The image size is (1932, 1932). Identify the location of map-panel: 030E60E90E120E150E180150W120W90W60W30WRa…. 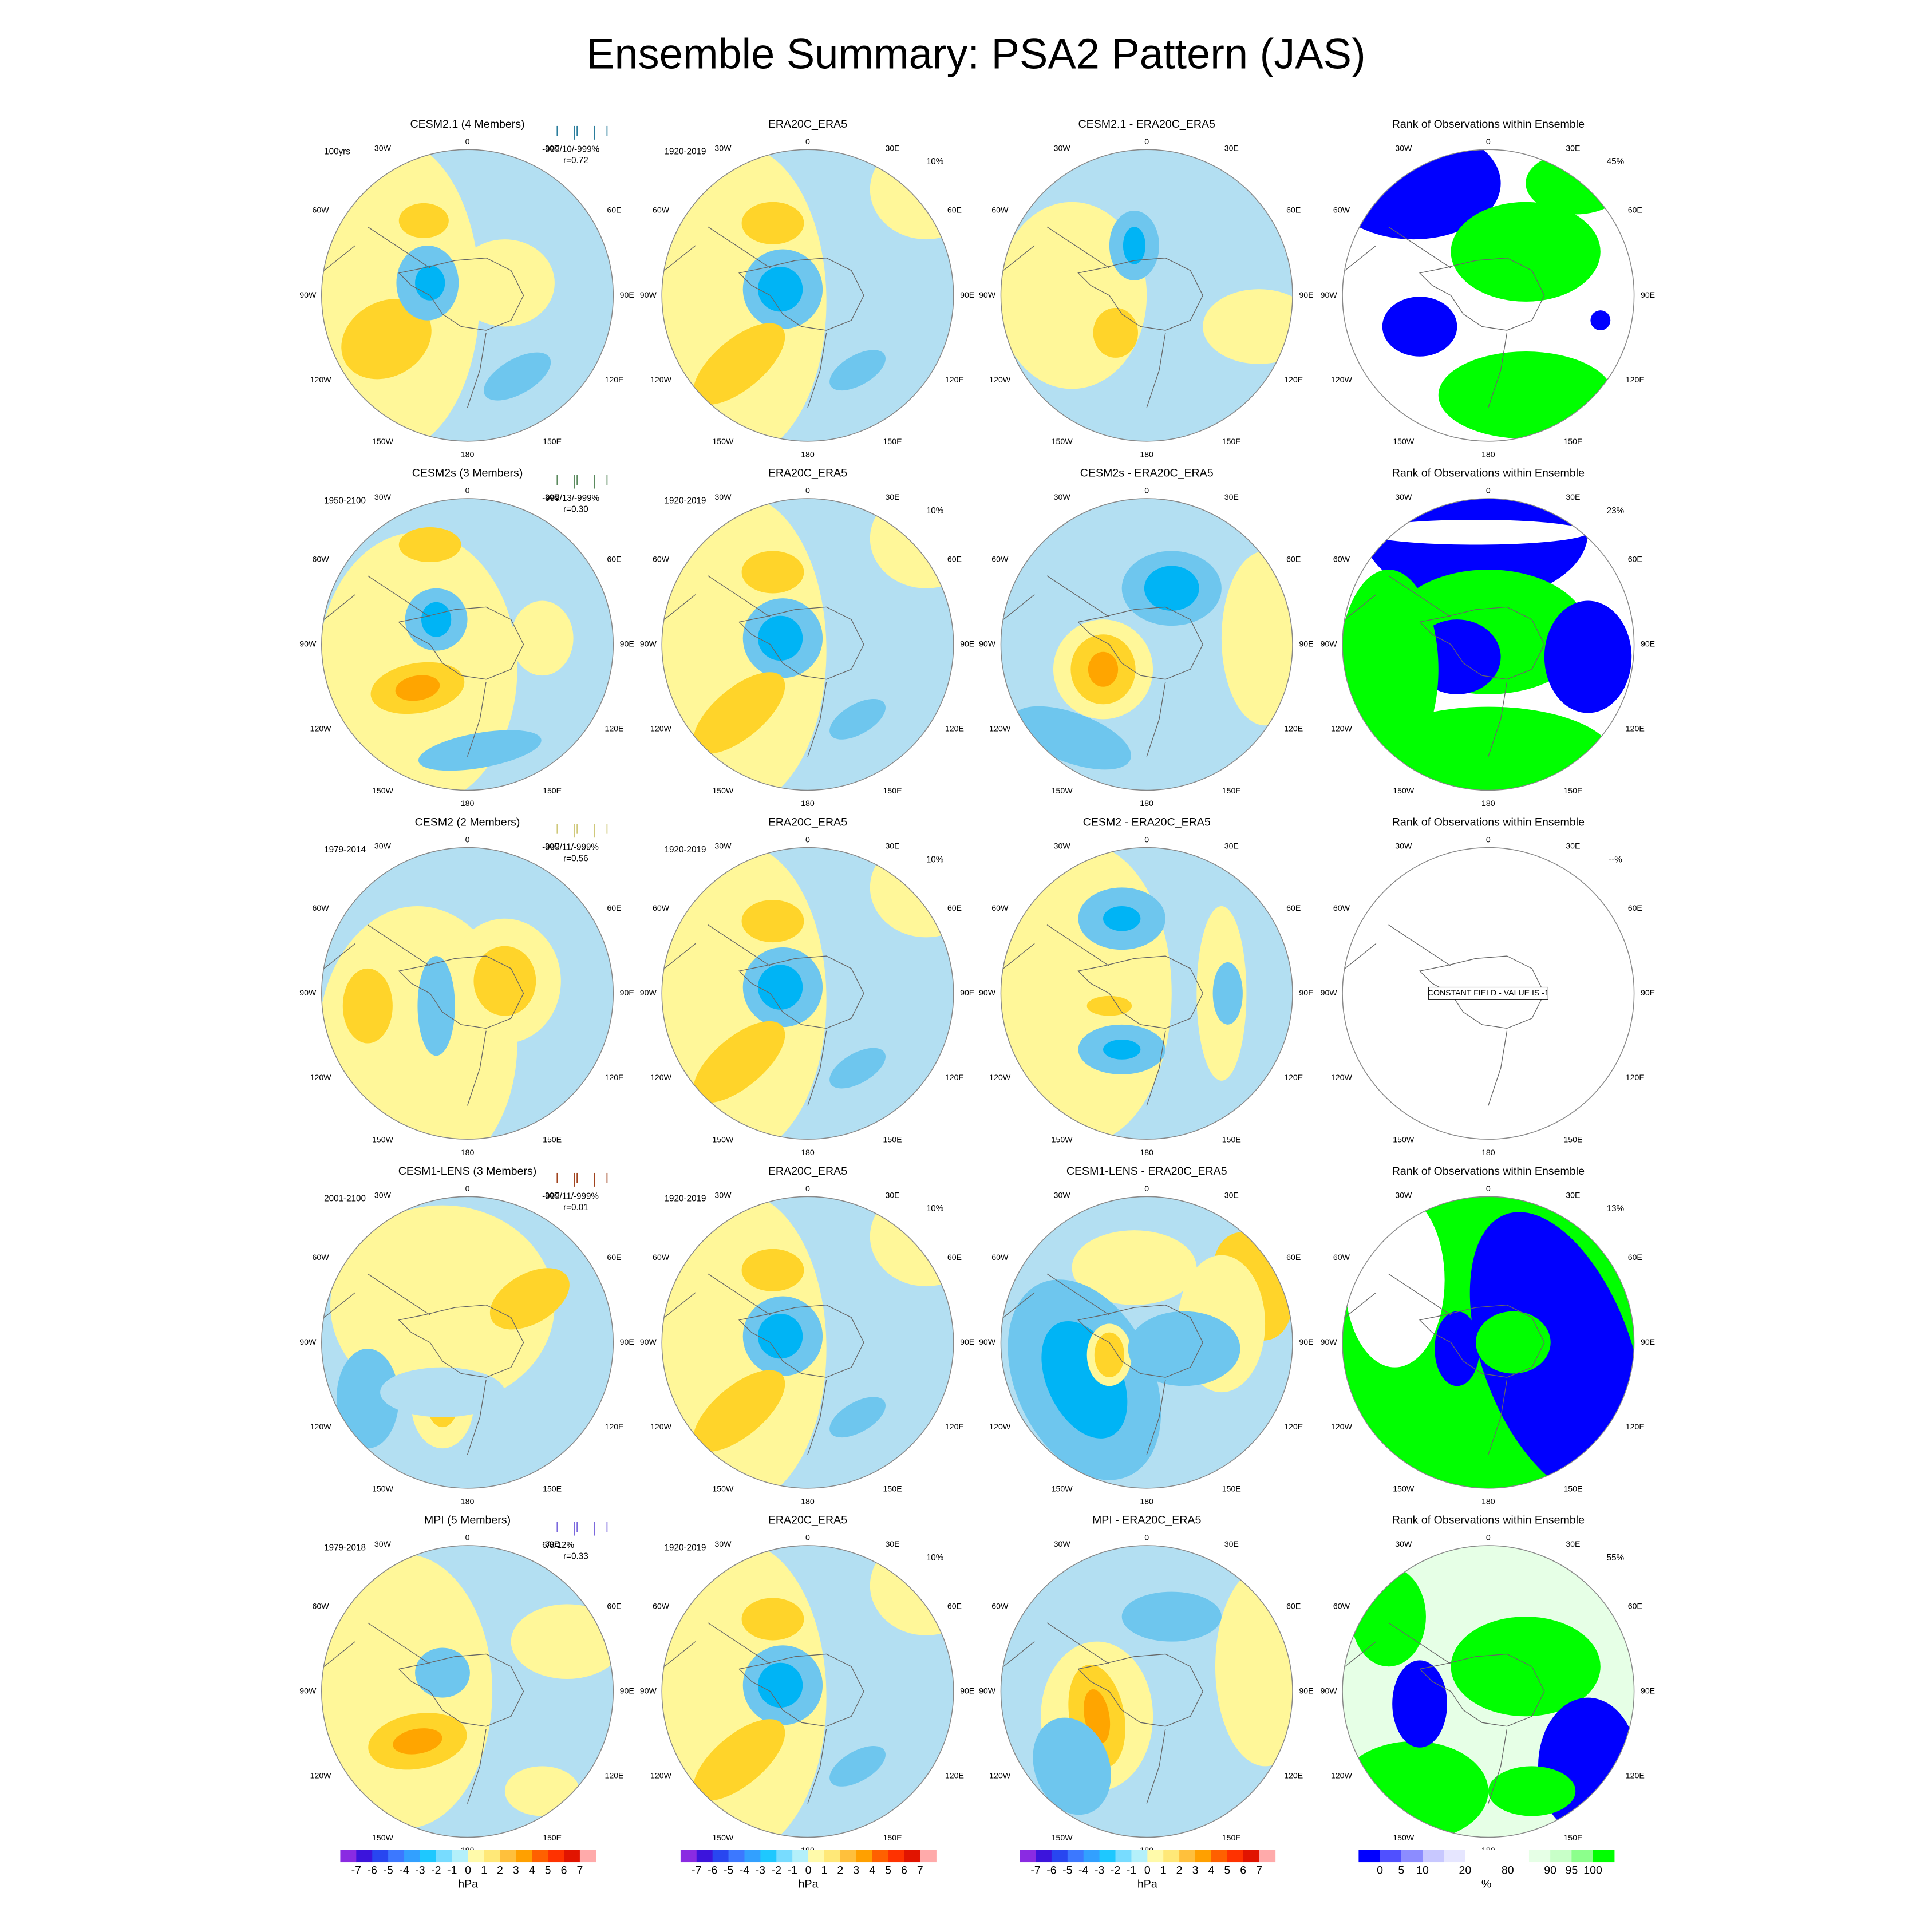
(1488, 1684).